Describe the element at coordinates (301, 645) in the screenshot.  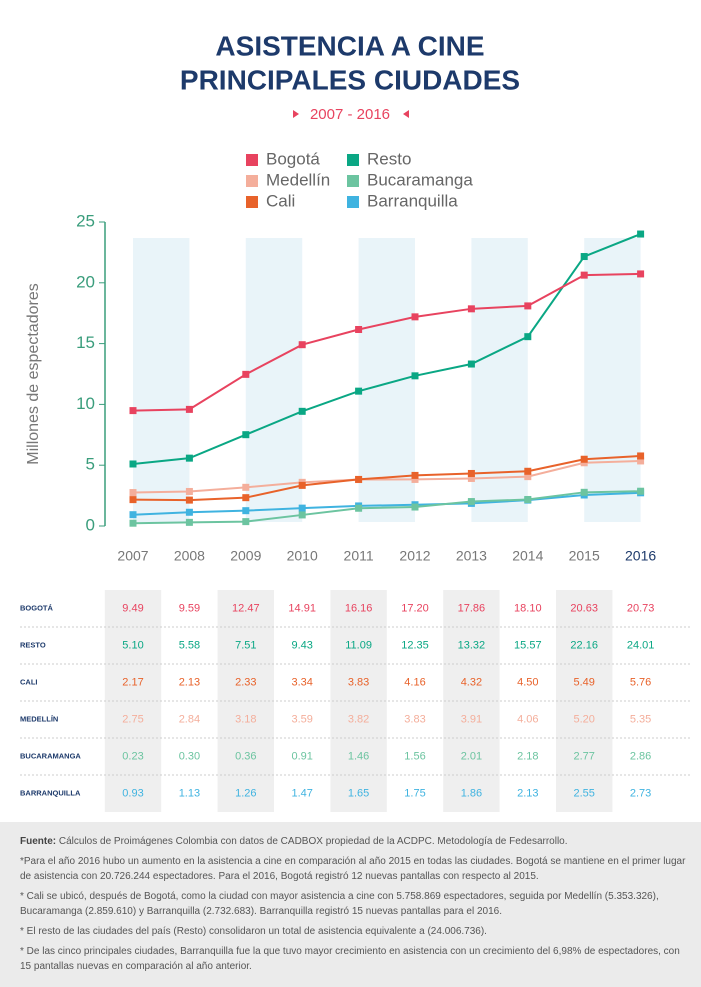
I see `table-cell: 9.43` at that location.